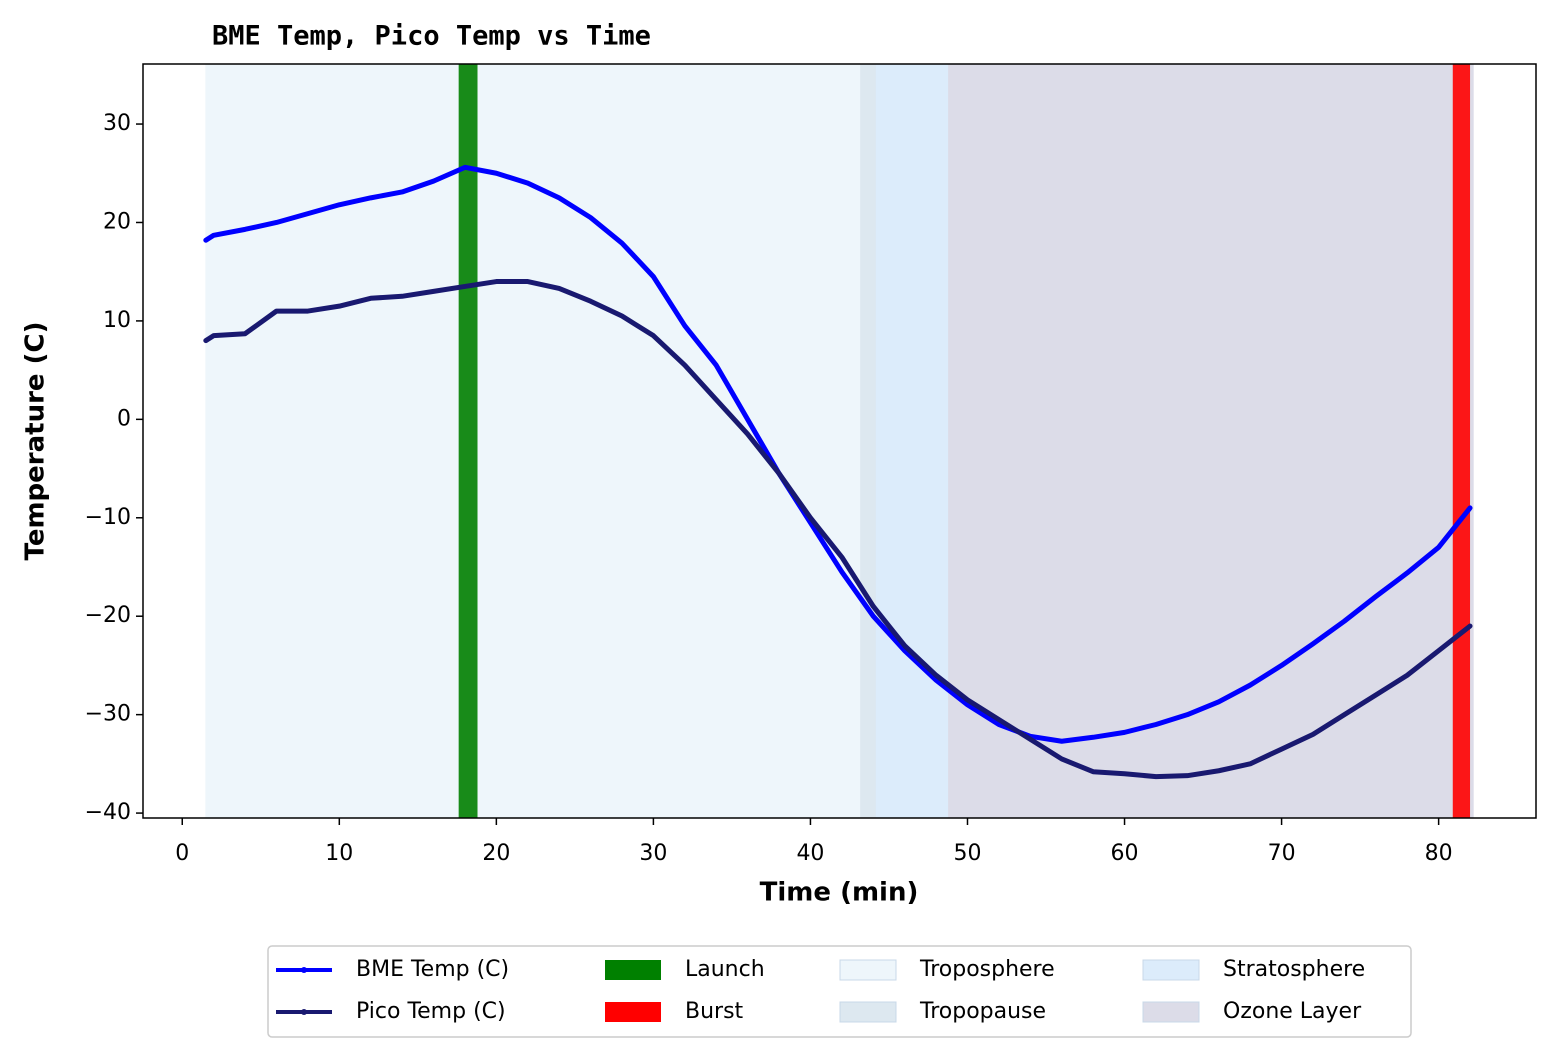 The image size is (1557, 1058). I want to click on y-tick-label: −30, so click(108, 714).